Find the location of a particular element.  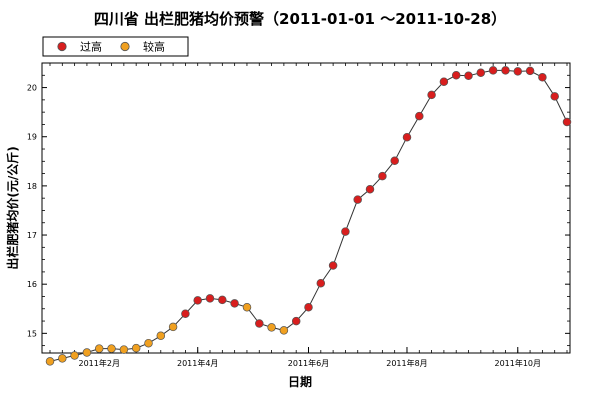

y-tick-label: 19 is located at coordinates (32, 137).